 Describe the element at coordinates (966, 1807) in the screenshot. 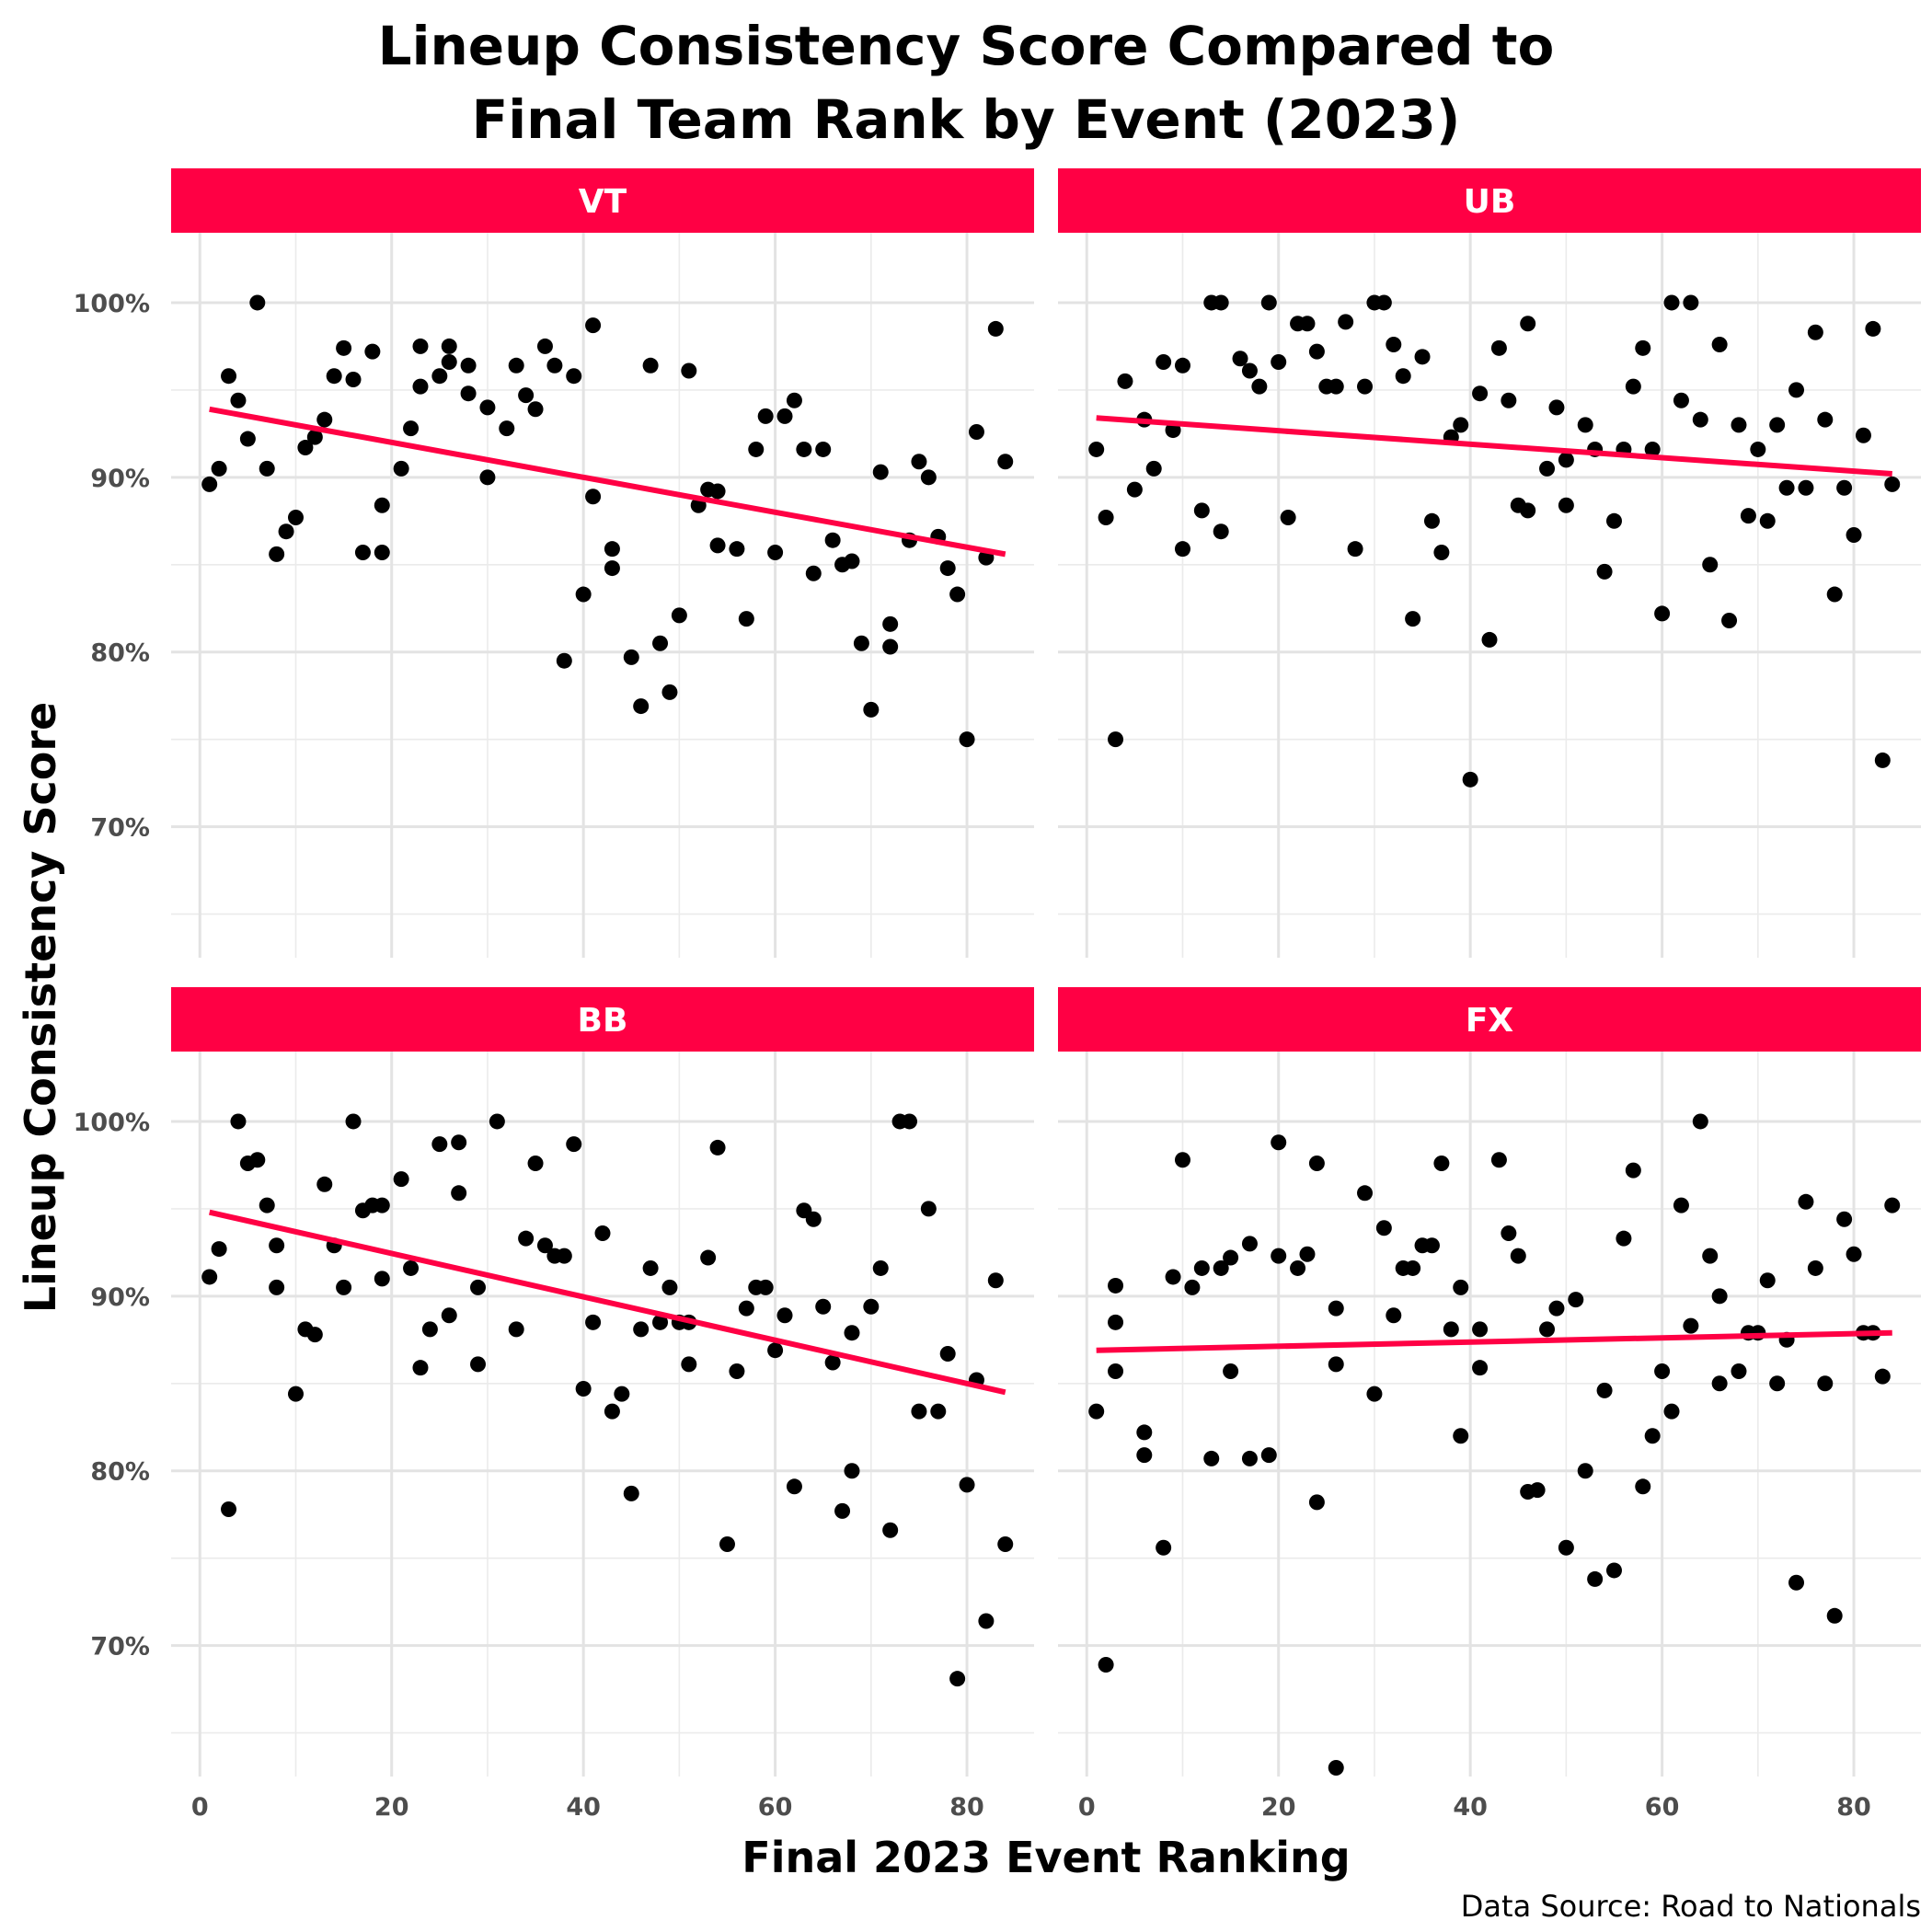

I see `x-tick-label: 80` at that location.